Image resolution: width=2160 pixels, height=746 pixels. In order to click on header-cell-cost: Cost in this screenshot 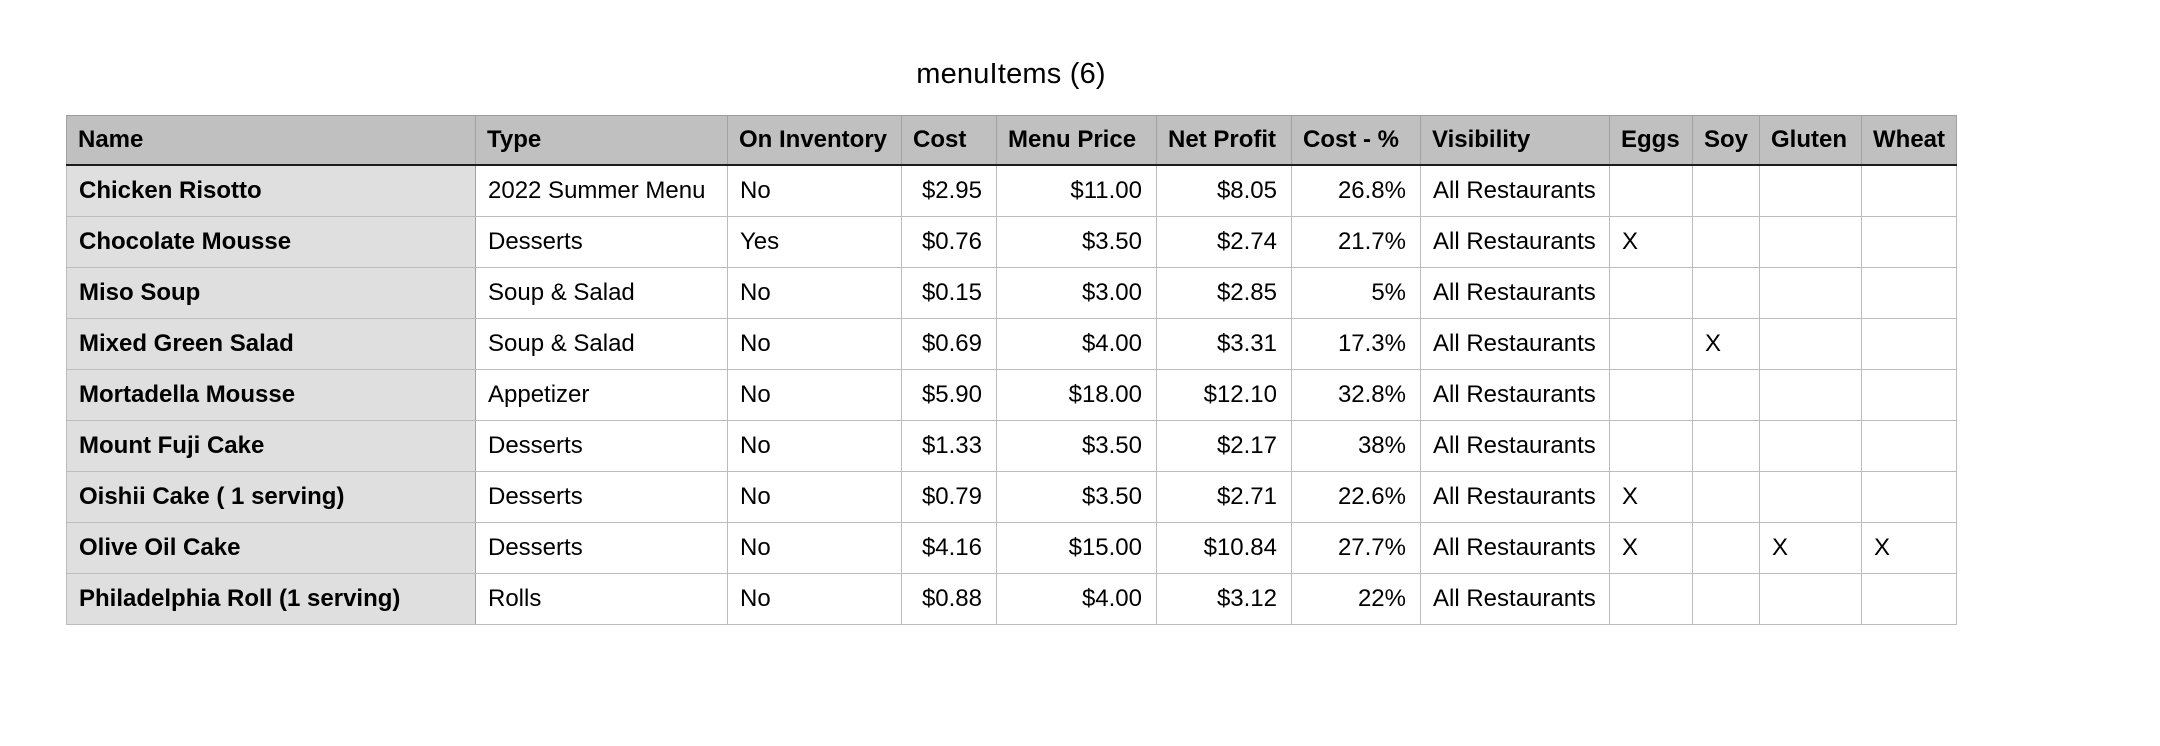, I will do `click(949, 140)`.